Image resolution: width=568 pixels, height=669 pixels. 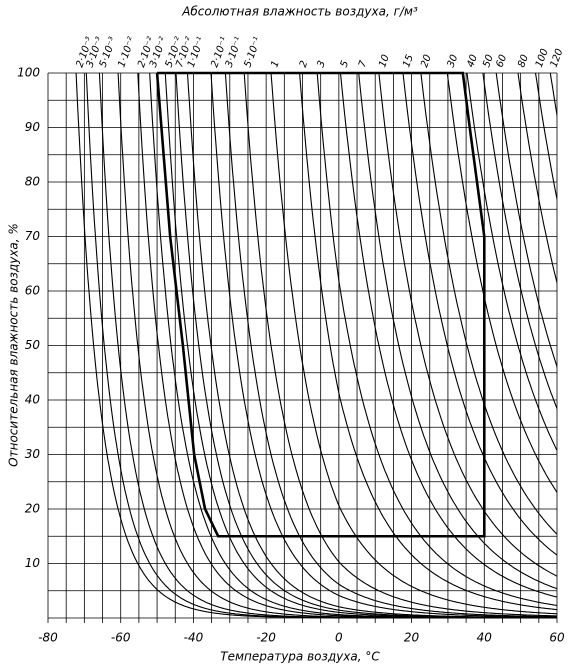 What do you see at coordinates (33, 127) in the screenshot?
I see `y-tick-label: 90` at bounding box center [33, 127].